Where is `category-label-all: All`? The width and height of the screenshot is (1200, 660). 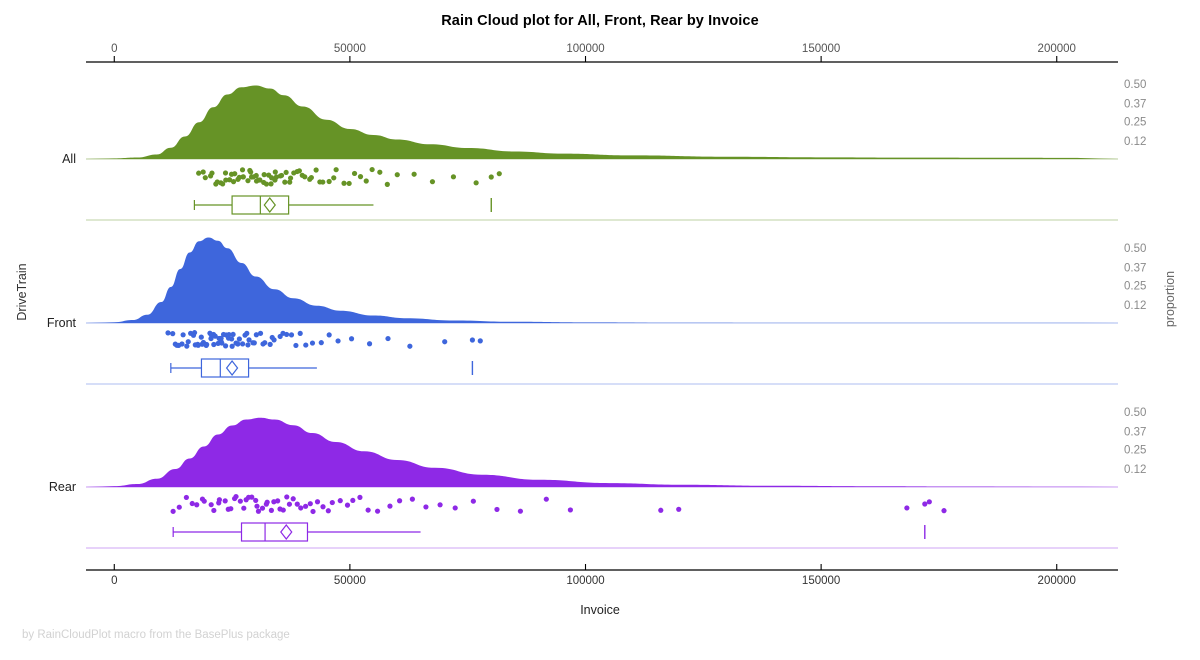
category-label-all: All is located at coordinates (69, 159).